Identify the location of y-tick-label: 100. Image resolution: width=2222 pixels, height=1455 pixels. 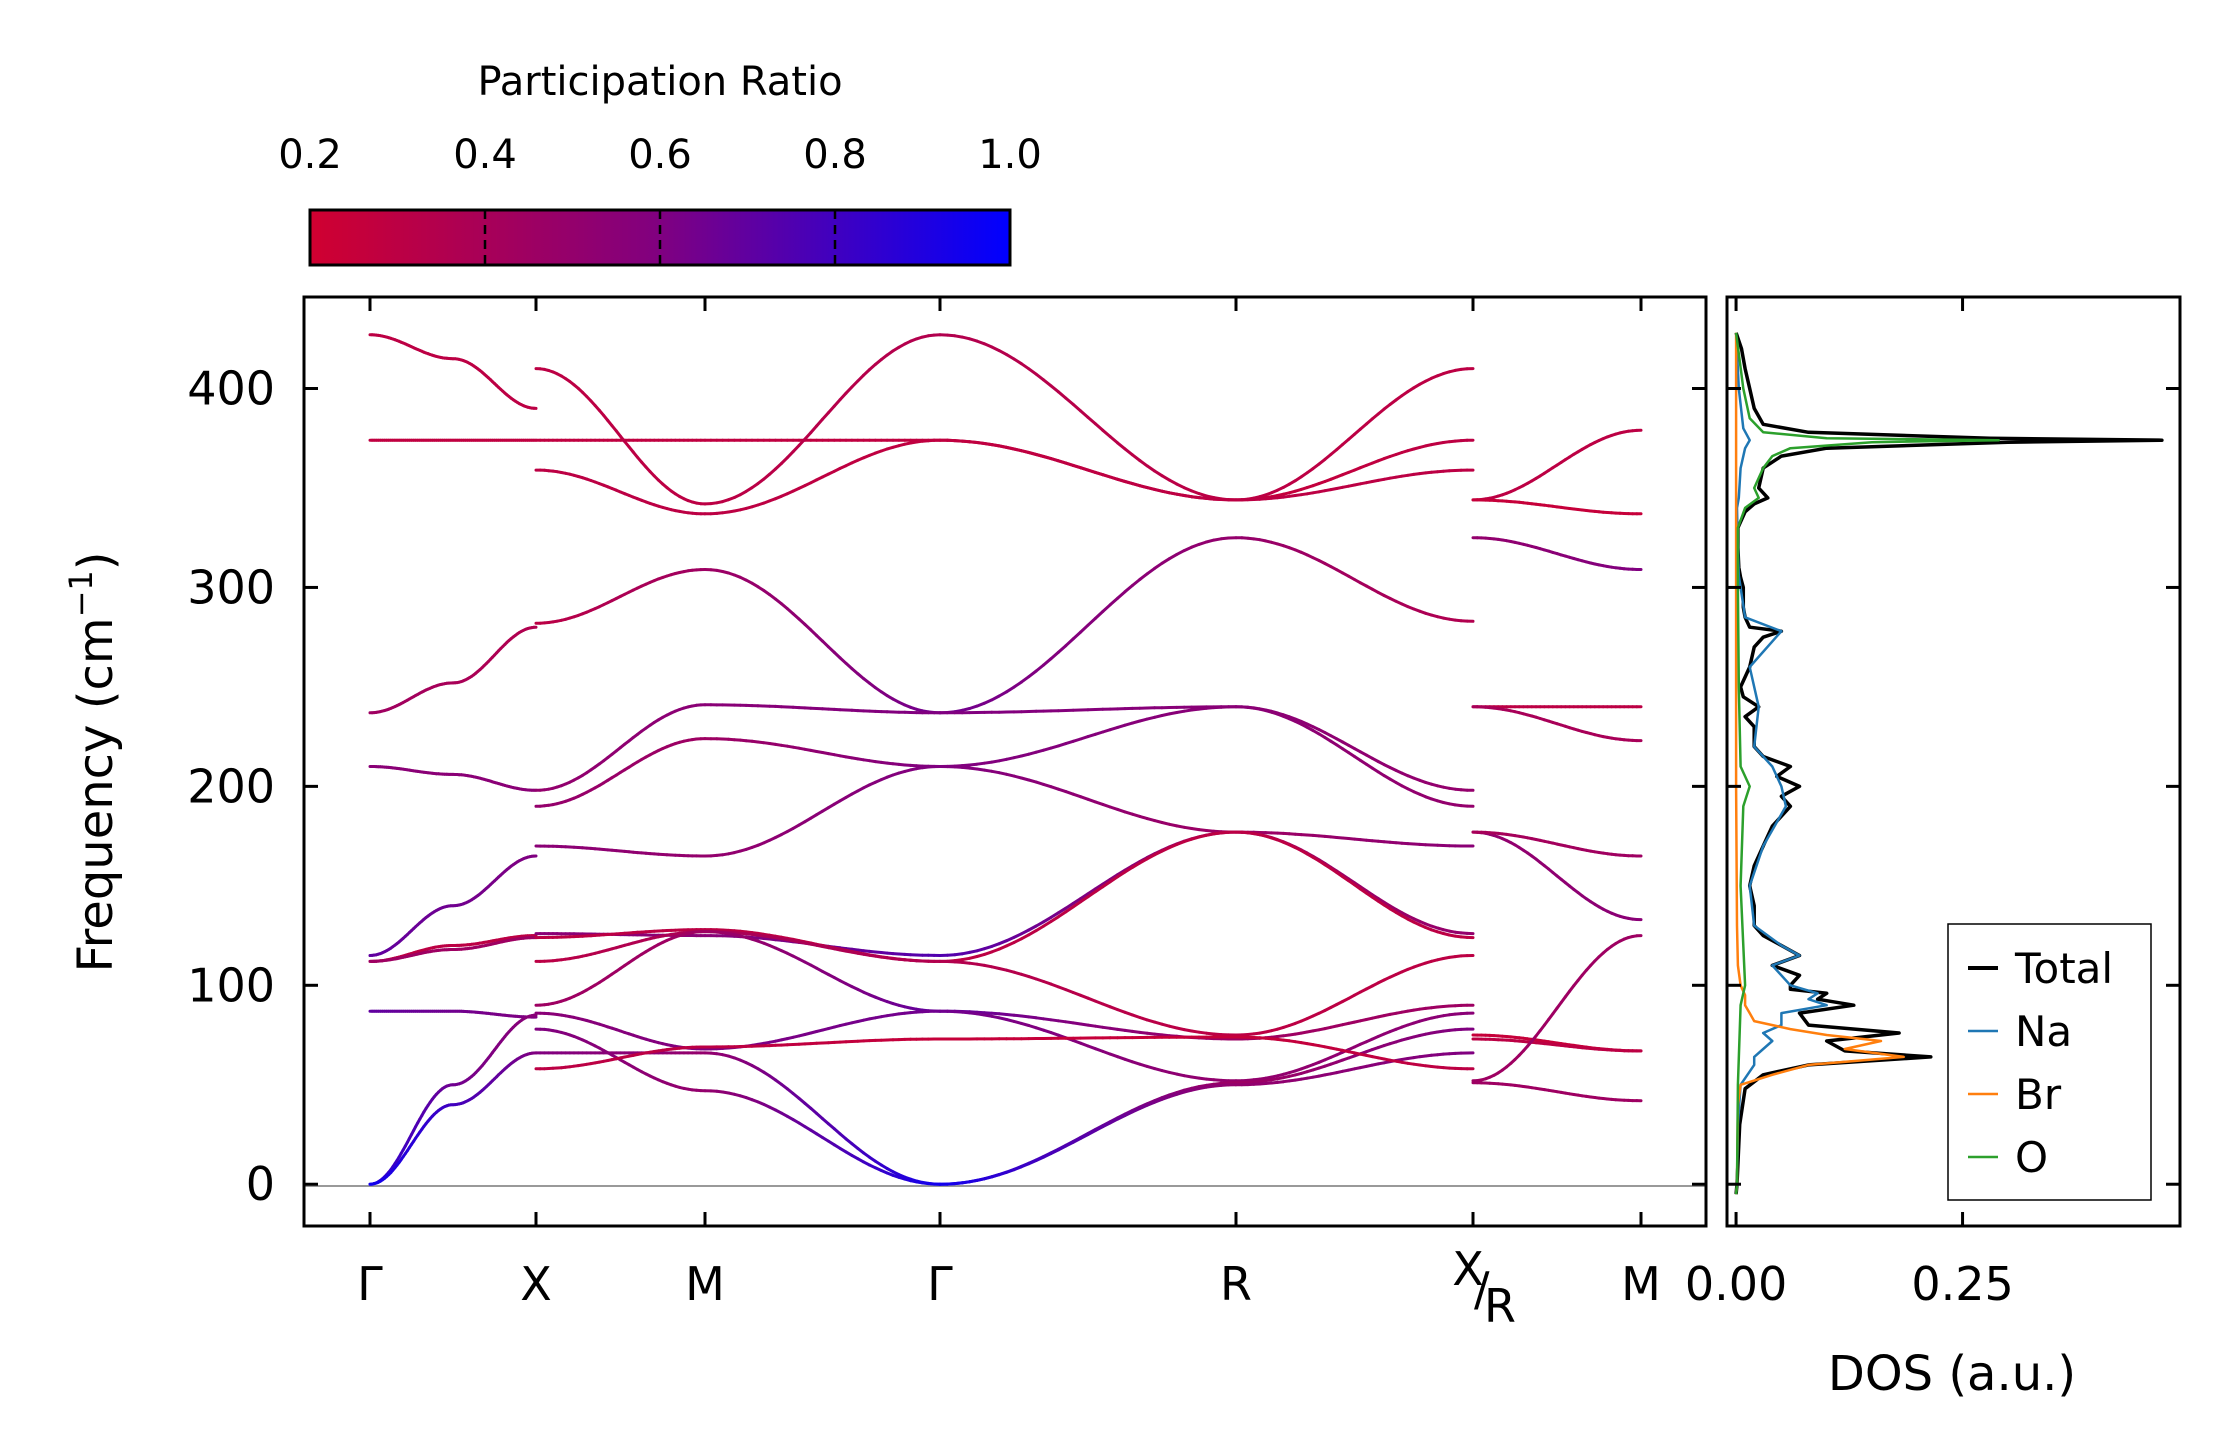
(231, 985).